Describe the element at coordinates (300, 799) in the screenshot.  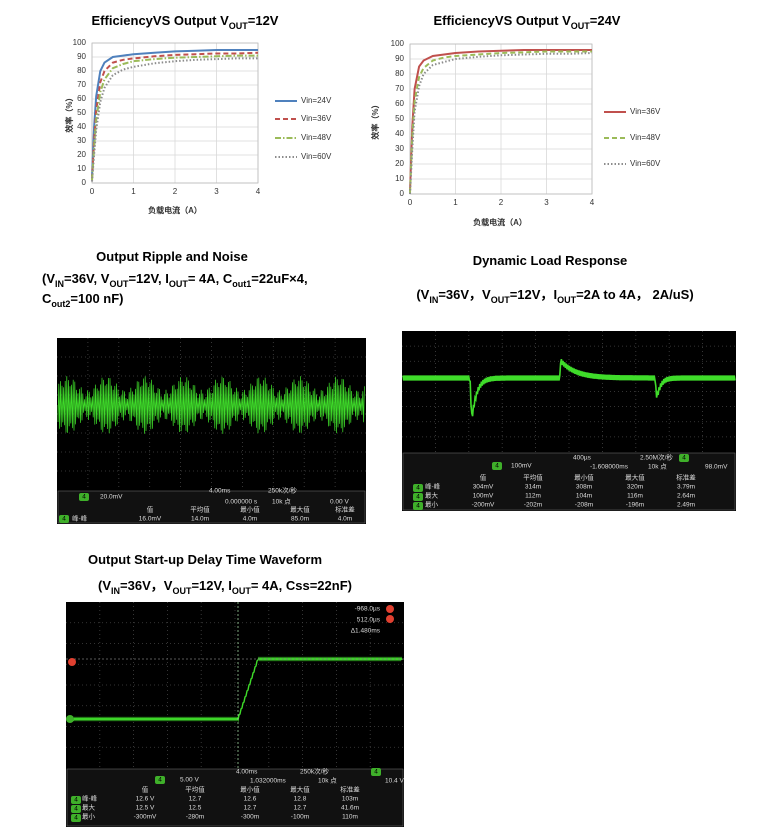
I see `table-cell: 12.8` at that location.